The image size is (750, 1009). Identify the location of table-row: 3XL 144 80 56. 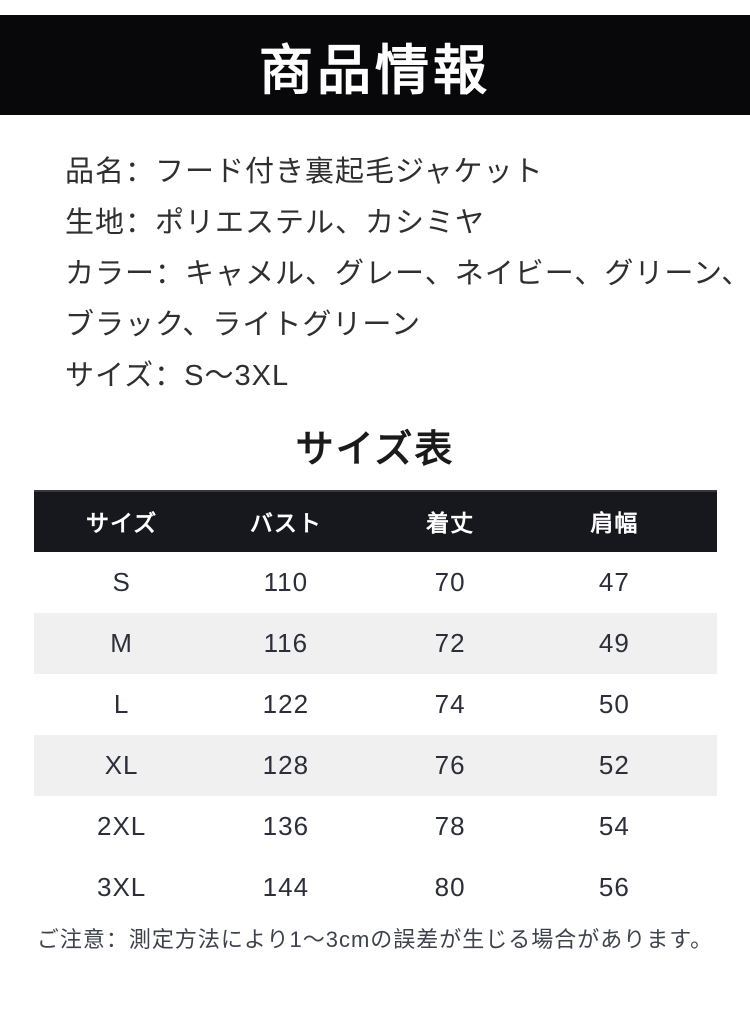
(375, 887).